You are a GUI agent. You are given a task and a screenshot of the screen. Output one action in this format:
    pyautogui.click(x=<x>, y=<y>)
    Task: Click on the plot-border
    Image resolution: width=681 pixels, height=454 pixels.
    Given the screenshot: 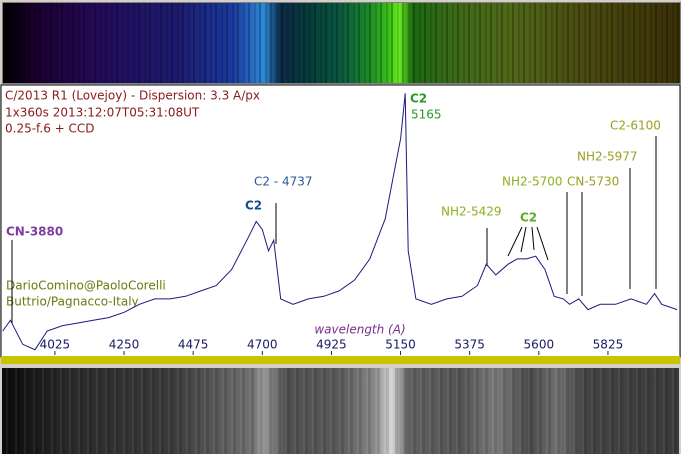 What is the action you would take?
    pyautogui.click(x=340, y=360)
    